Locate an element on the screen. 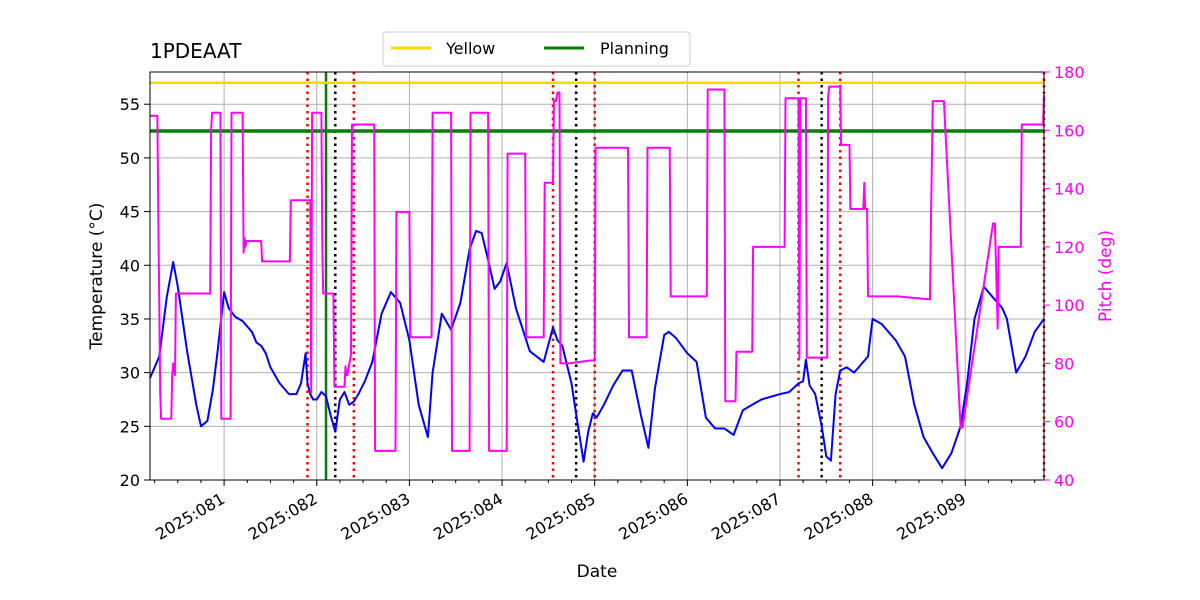  y-right-tick-label-6: 160 is located at coordinates (1069, 130).